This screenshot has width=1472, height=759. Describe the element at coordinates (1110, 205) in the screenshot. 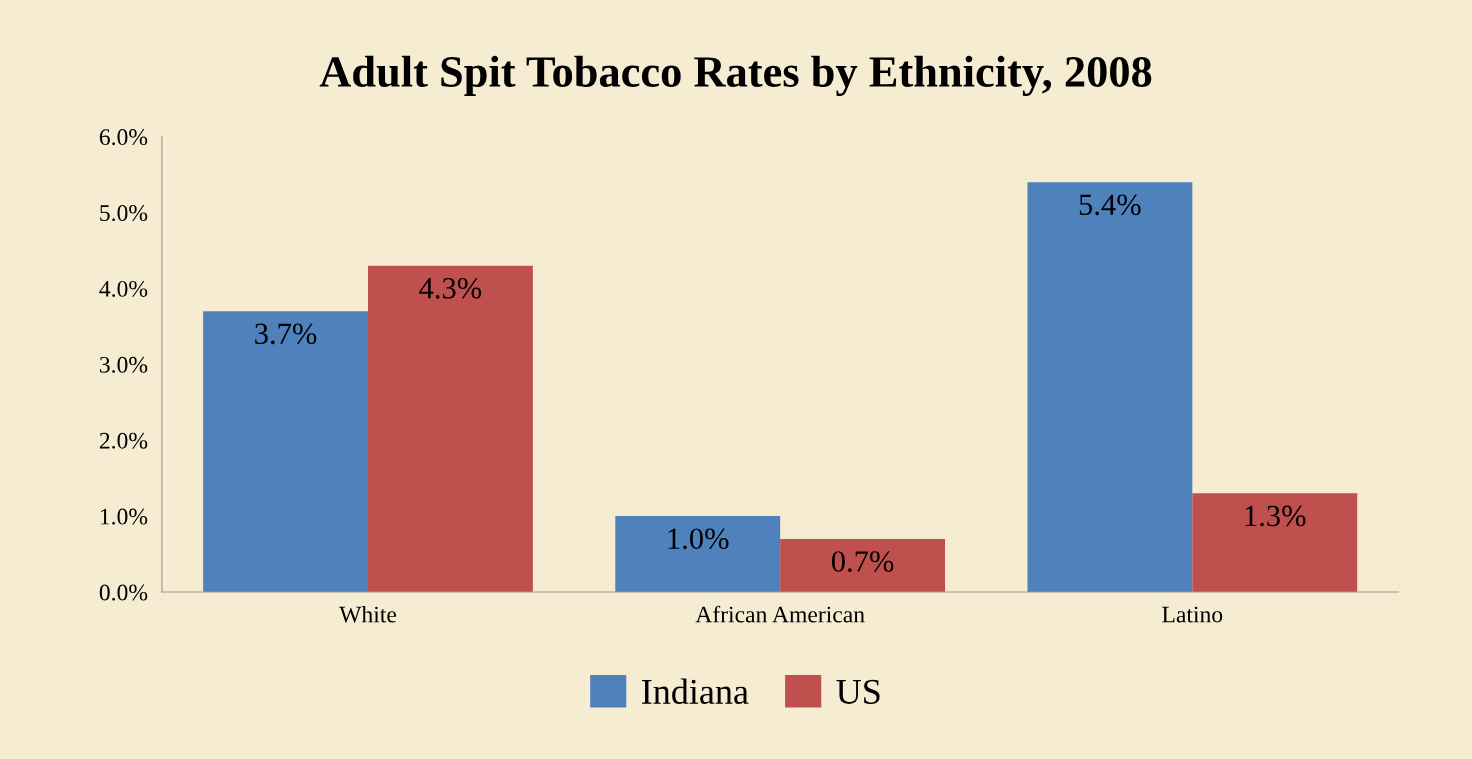

I see `data-label: 5.4%` at that location.